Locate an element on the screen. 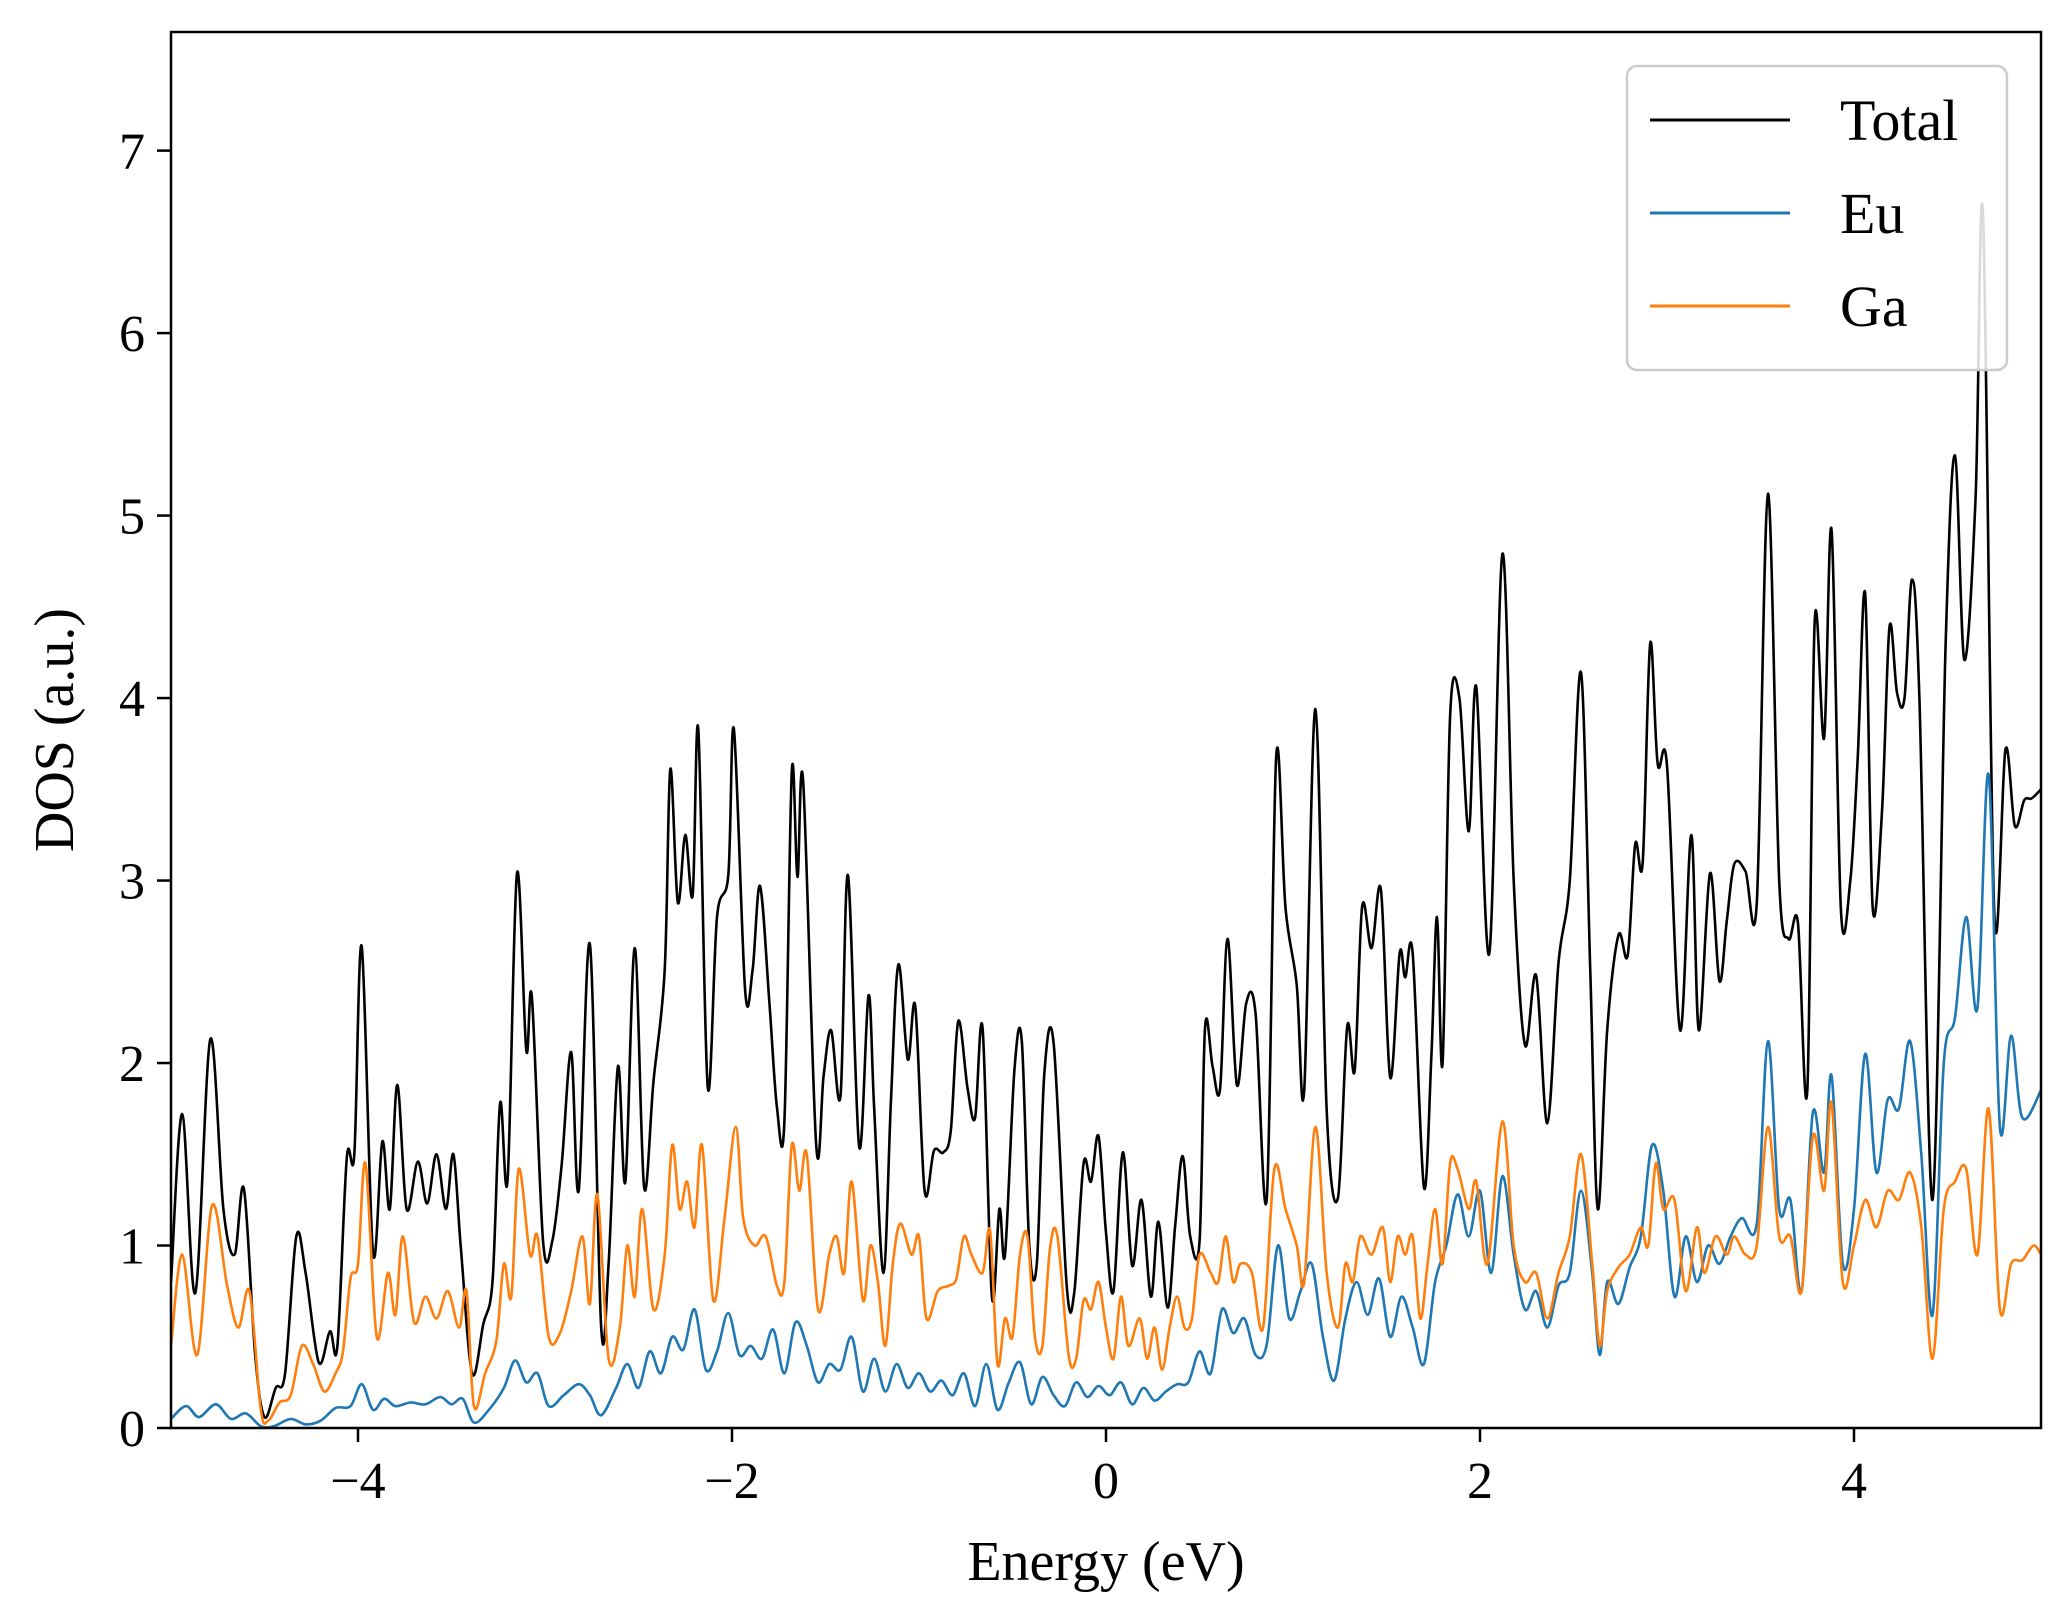  y-tick-label: 2 is located at coordinates (132, 1064).